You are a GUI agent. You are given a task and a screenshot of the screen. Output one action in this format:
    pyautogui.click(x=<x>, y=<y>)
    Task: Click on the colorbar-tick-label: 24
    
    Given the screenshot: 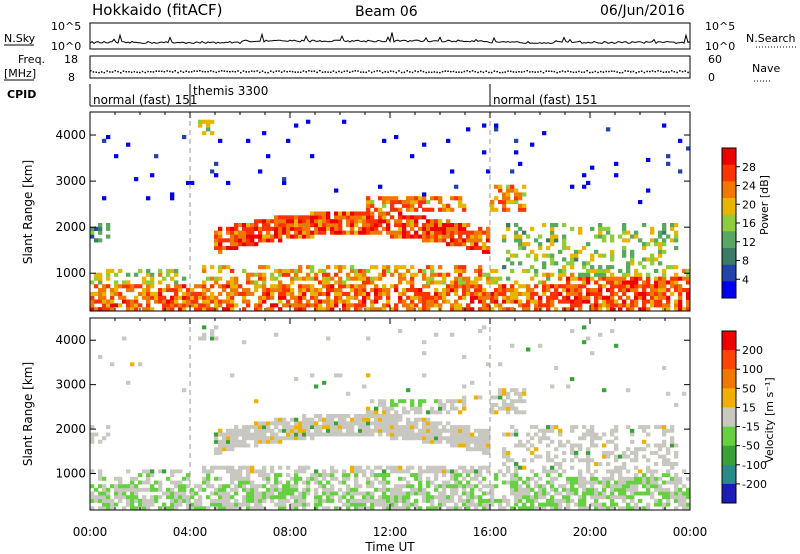 What is the action you would take?
    pyautogui.click(x=749, y=186)
    